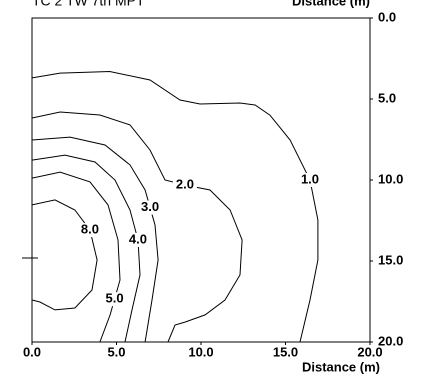 This screenshot has height=376, width=422. I want to click on y-tick-label: 5.0, so click(387, 97).